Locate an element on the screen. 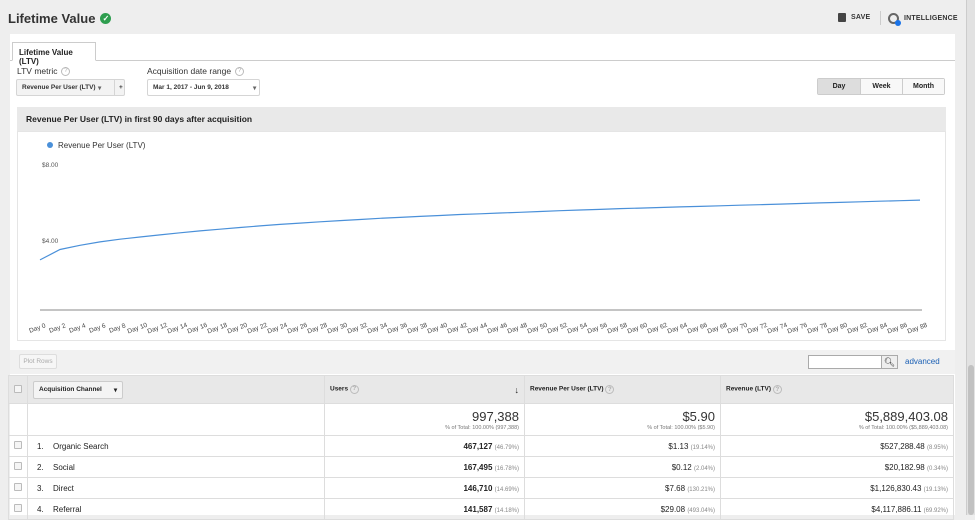  tab-ltv: Lifetime Value (LTV) is located at coordinates (54, 54).